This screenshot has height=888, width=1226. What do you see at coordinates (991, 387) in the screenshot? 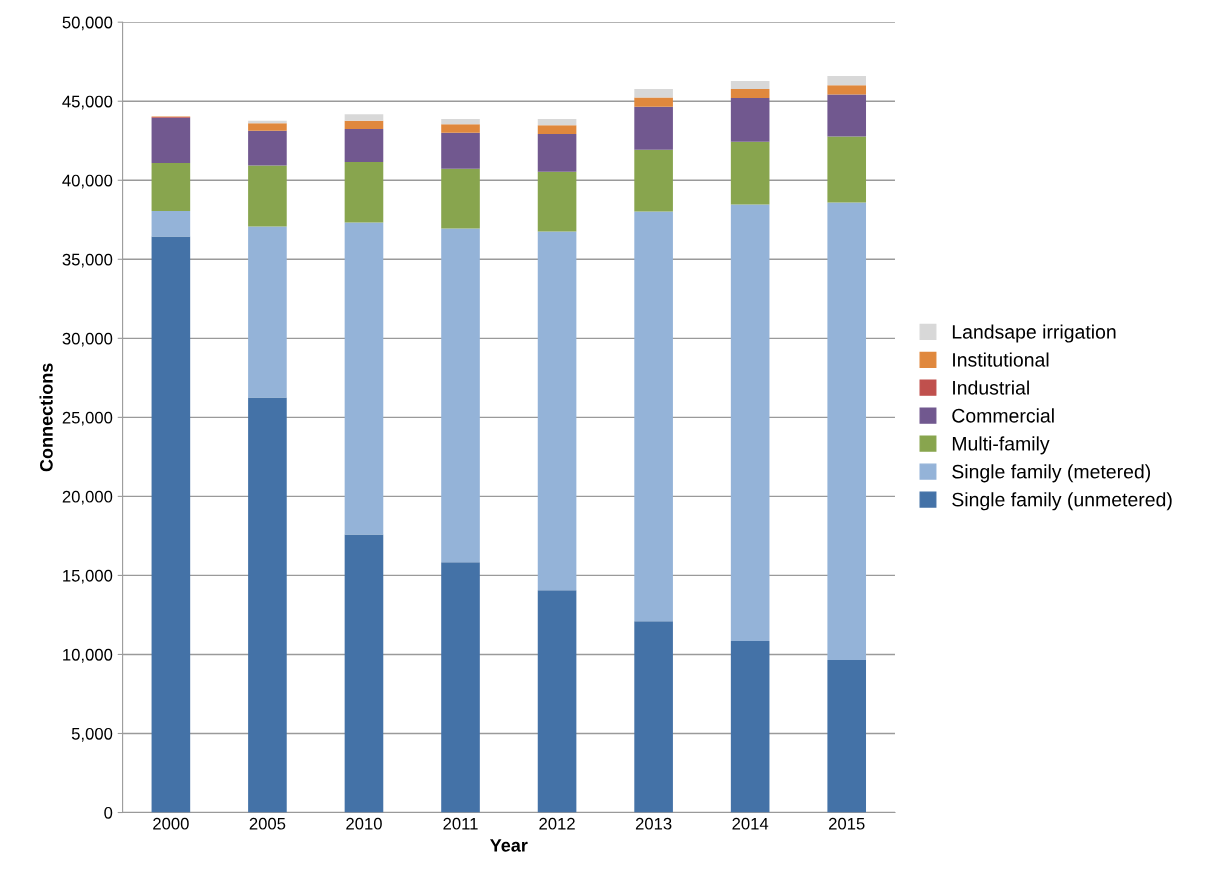
I see `legend-label: Industrial` at bounding box center [991, 387].